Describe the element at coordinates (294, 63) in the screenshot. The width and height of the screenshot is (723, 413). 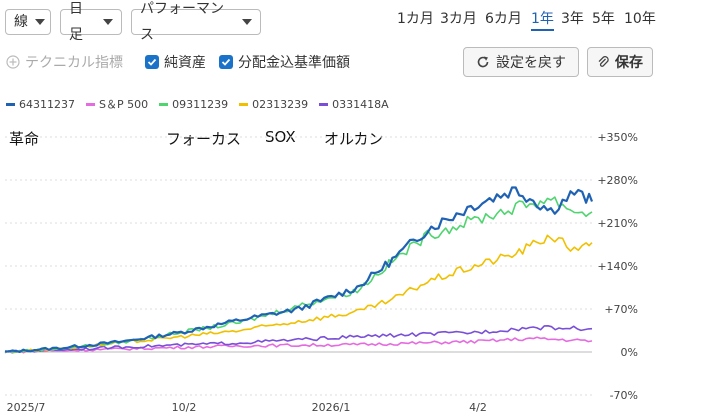
I see `dividend-nav-label: 分配金込基準価額` at that location.